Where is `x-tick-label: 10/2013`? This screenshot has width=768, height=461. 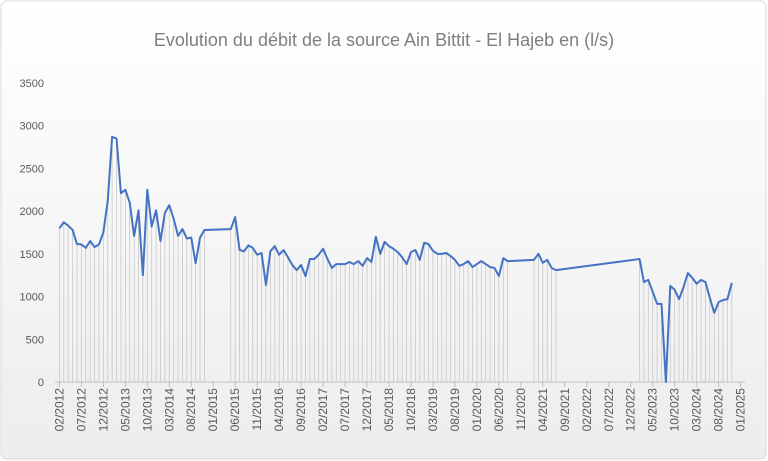
x-tick-label: 10/2013 is located at coordinates (147, 410).